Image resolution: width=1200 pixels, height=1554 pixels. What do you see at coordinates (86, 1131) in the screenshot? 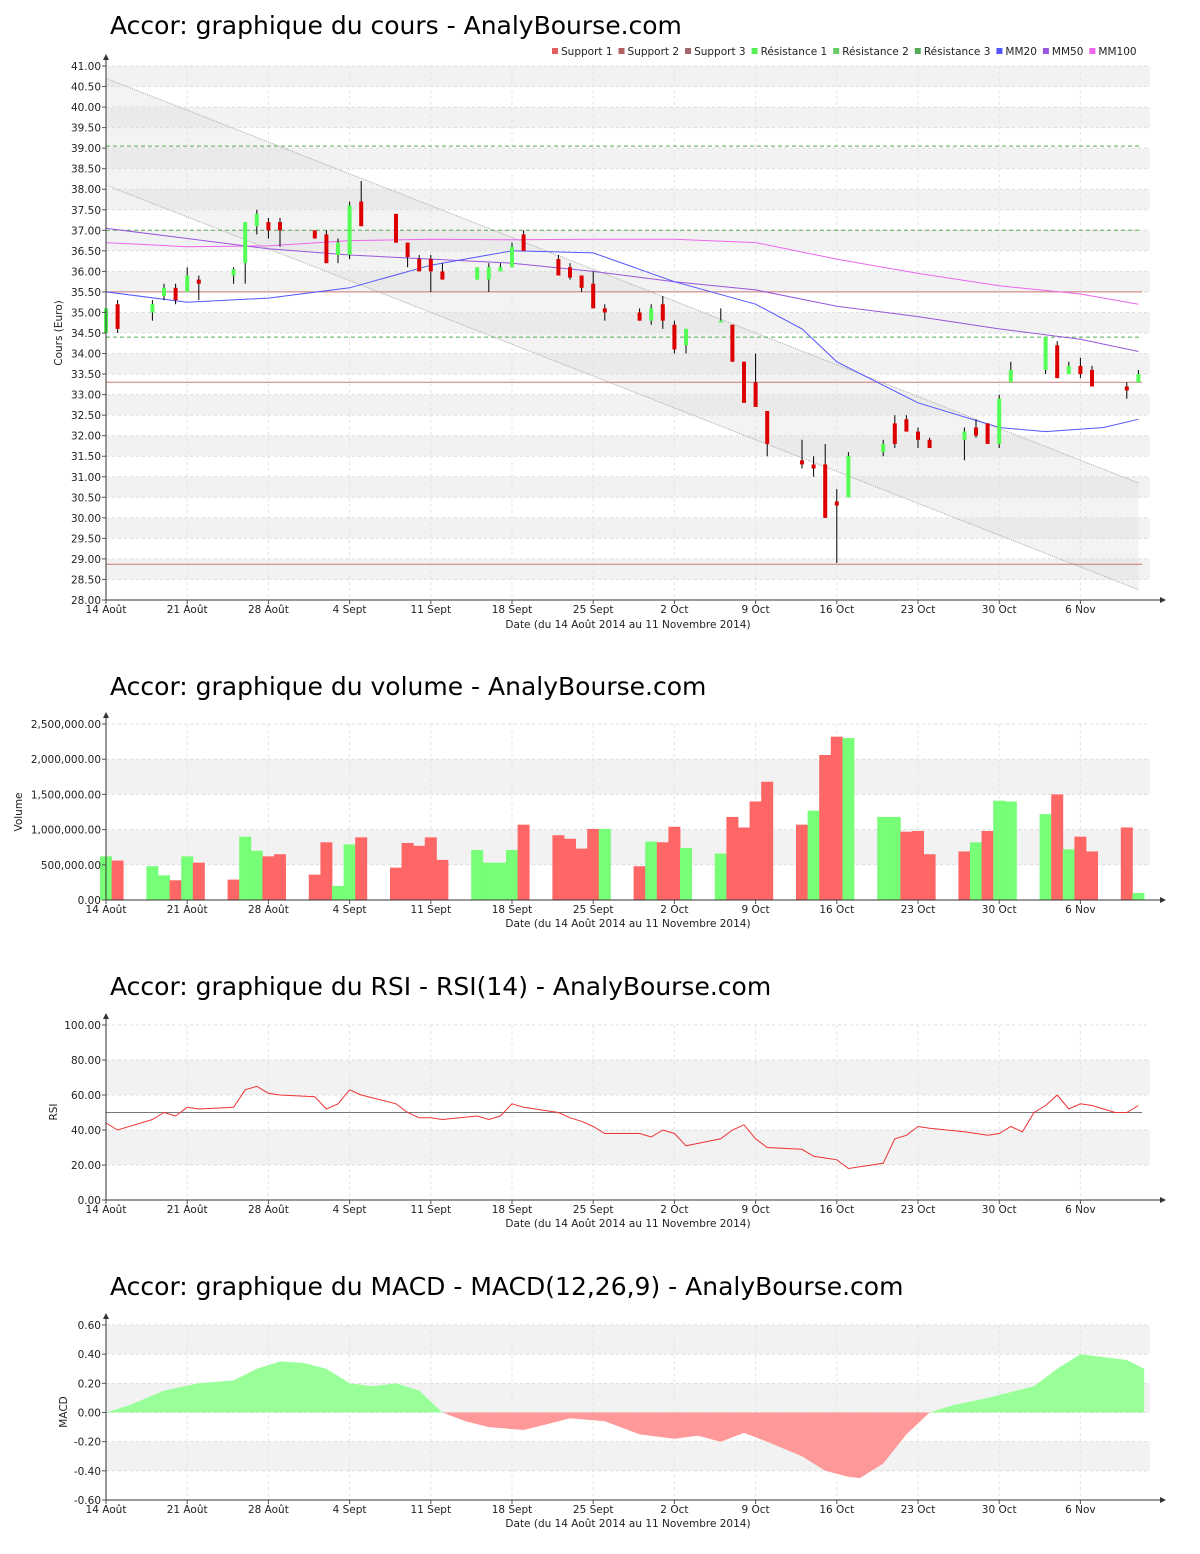
I see `y-tick-label: 40.00` at bounding box center [86, 1131].